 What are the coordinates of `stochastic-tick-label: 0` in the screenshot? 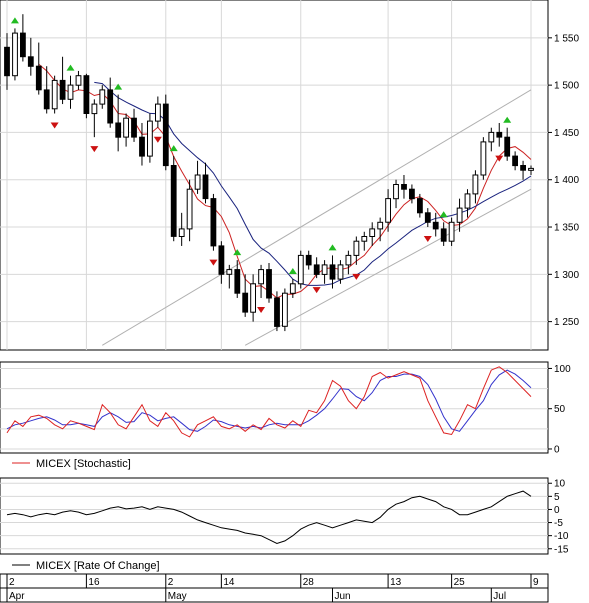 It's located at (557, 449).